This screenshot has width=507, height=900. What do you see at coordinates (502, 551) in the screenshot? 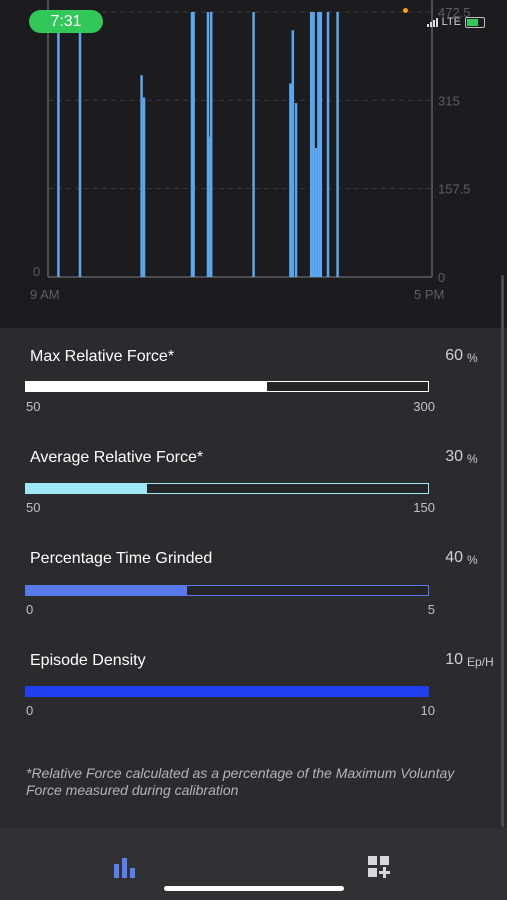
I see `scrollbar` at bounding box center [502, 551].